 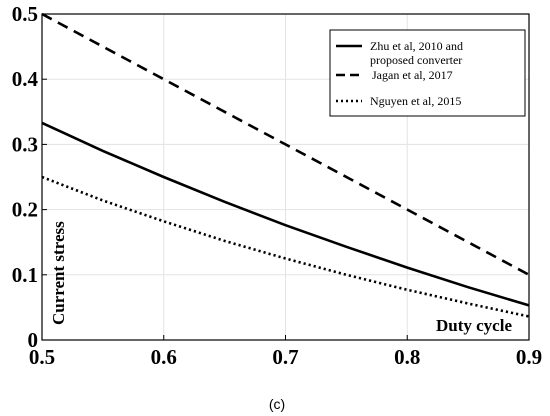 What do you see at coordinates (25, 275) in the screenshot?
I see `y-tick-label: 0.1` at bounding box center [25, 275].